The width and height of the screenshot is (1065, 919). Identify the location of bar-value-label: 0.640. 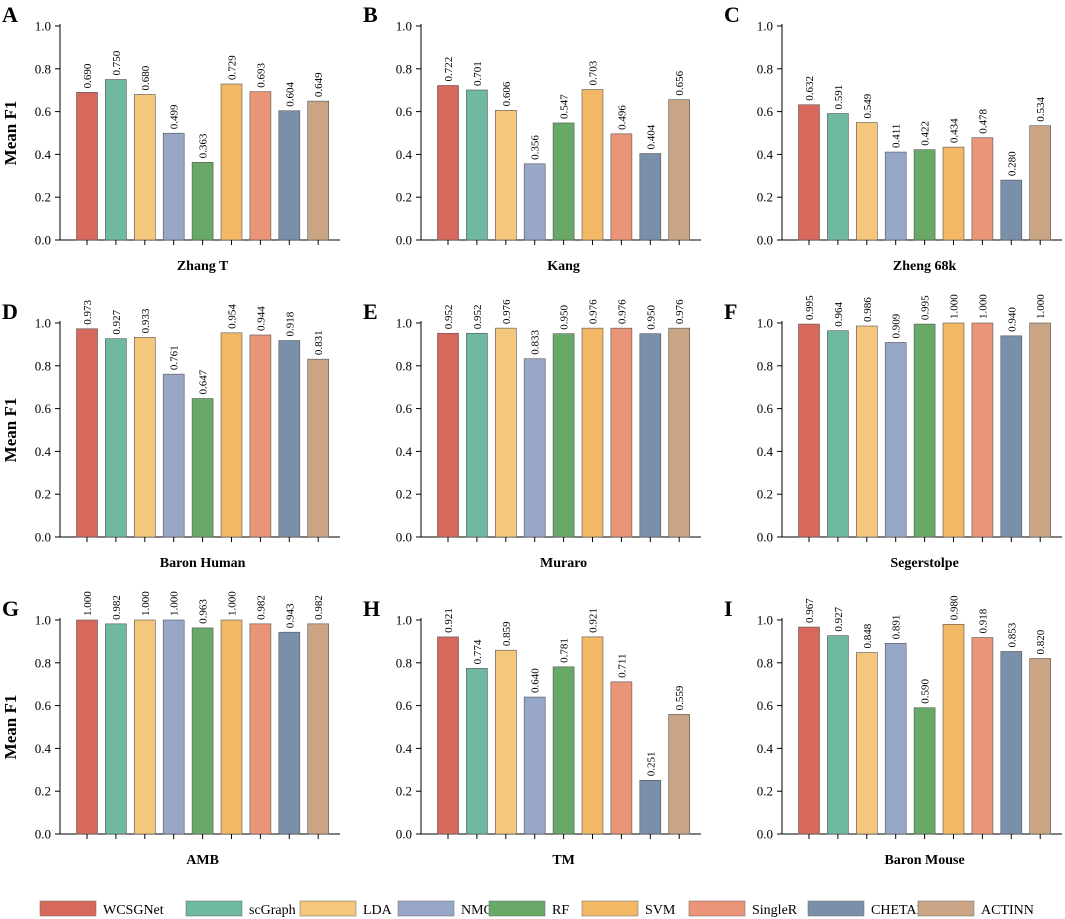
(536, 680).